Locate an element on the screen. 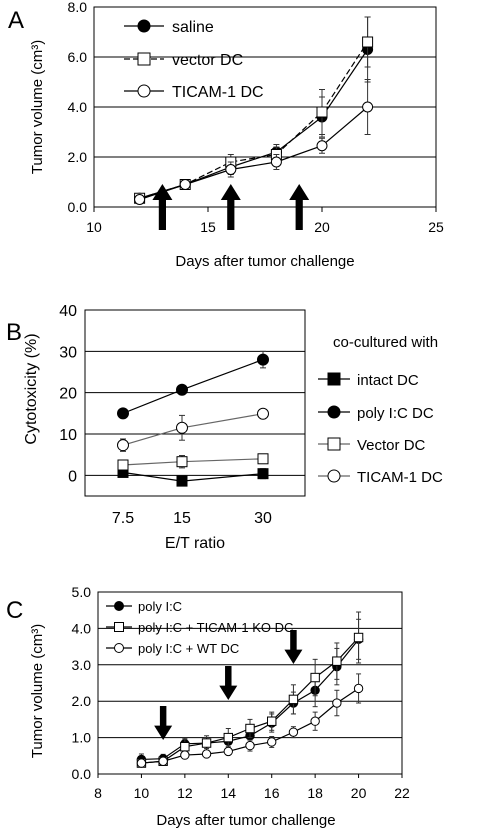 This screenshot has width=480, height=832. b-legend-label: TICAM-1 DC is located at coordinates (400, 477).